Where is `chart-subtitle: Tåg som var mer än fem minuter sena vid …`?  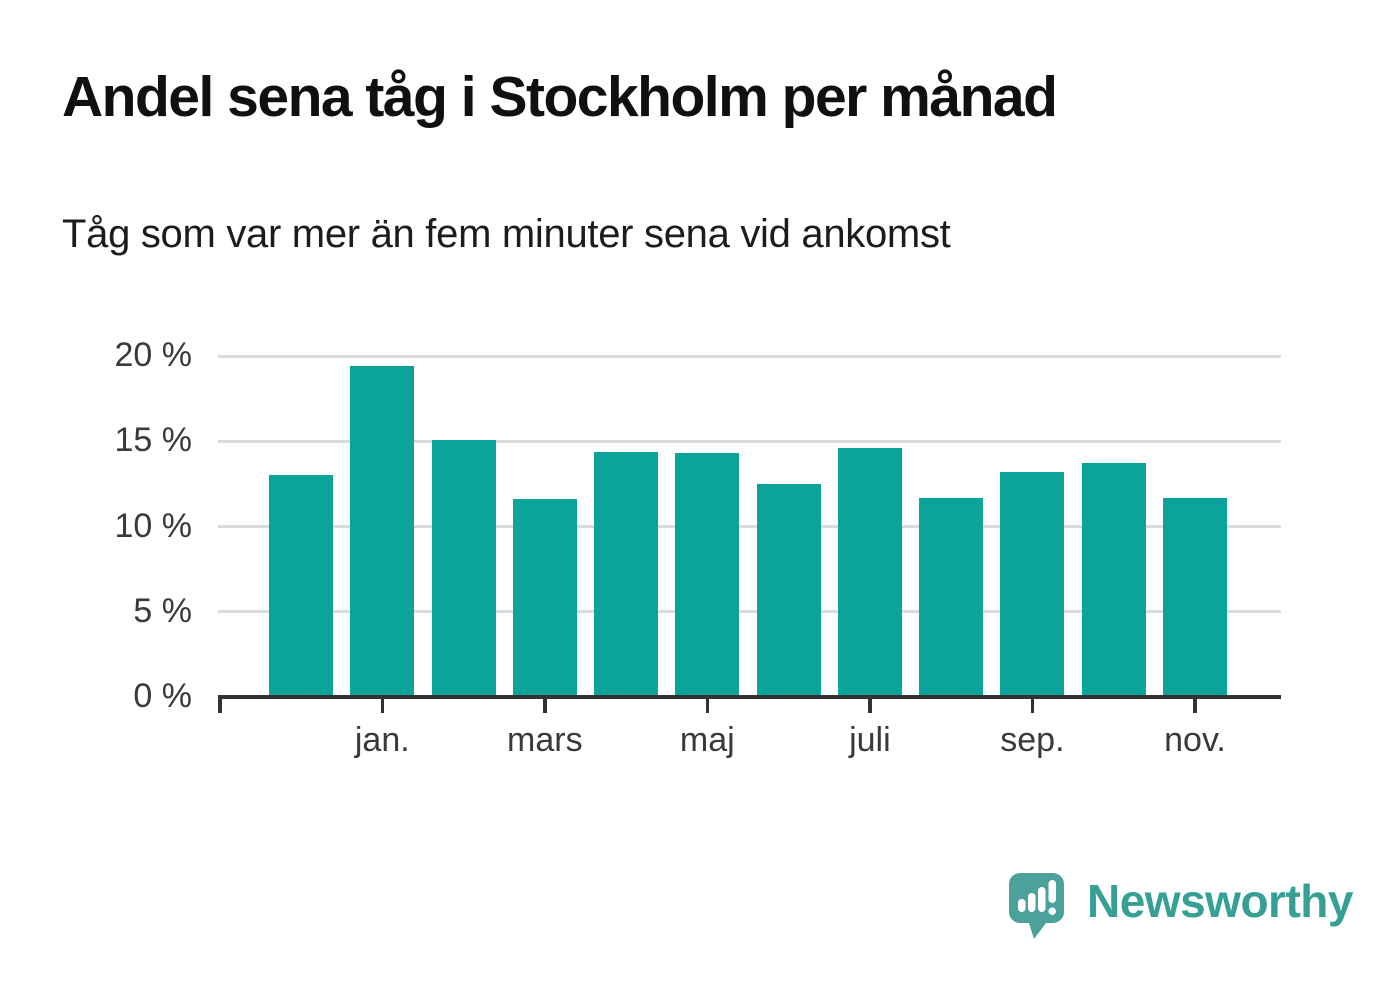 chart-subtitle: Tåg som var mer än fem minuter sena vid … is located at coordinates (506, 234).